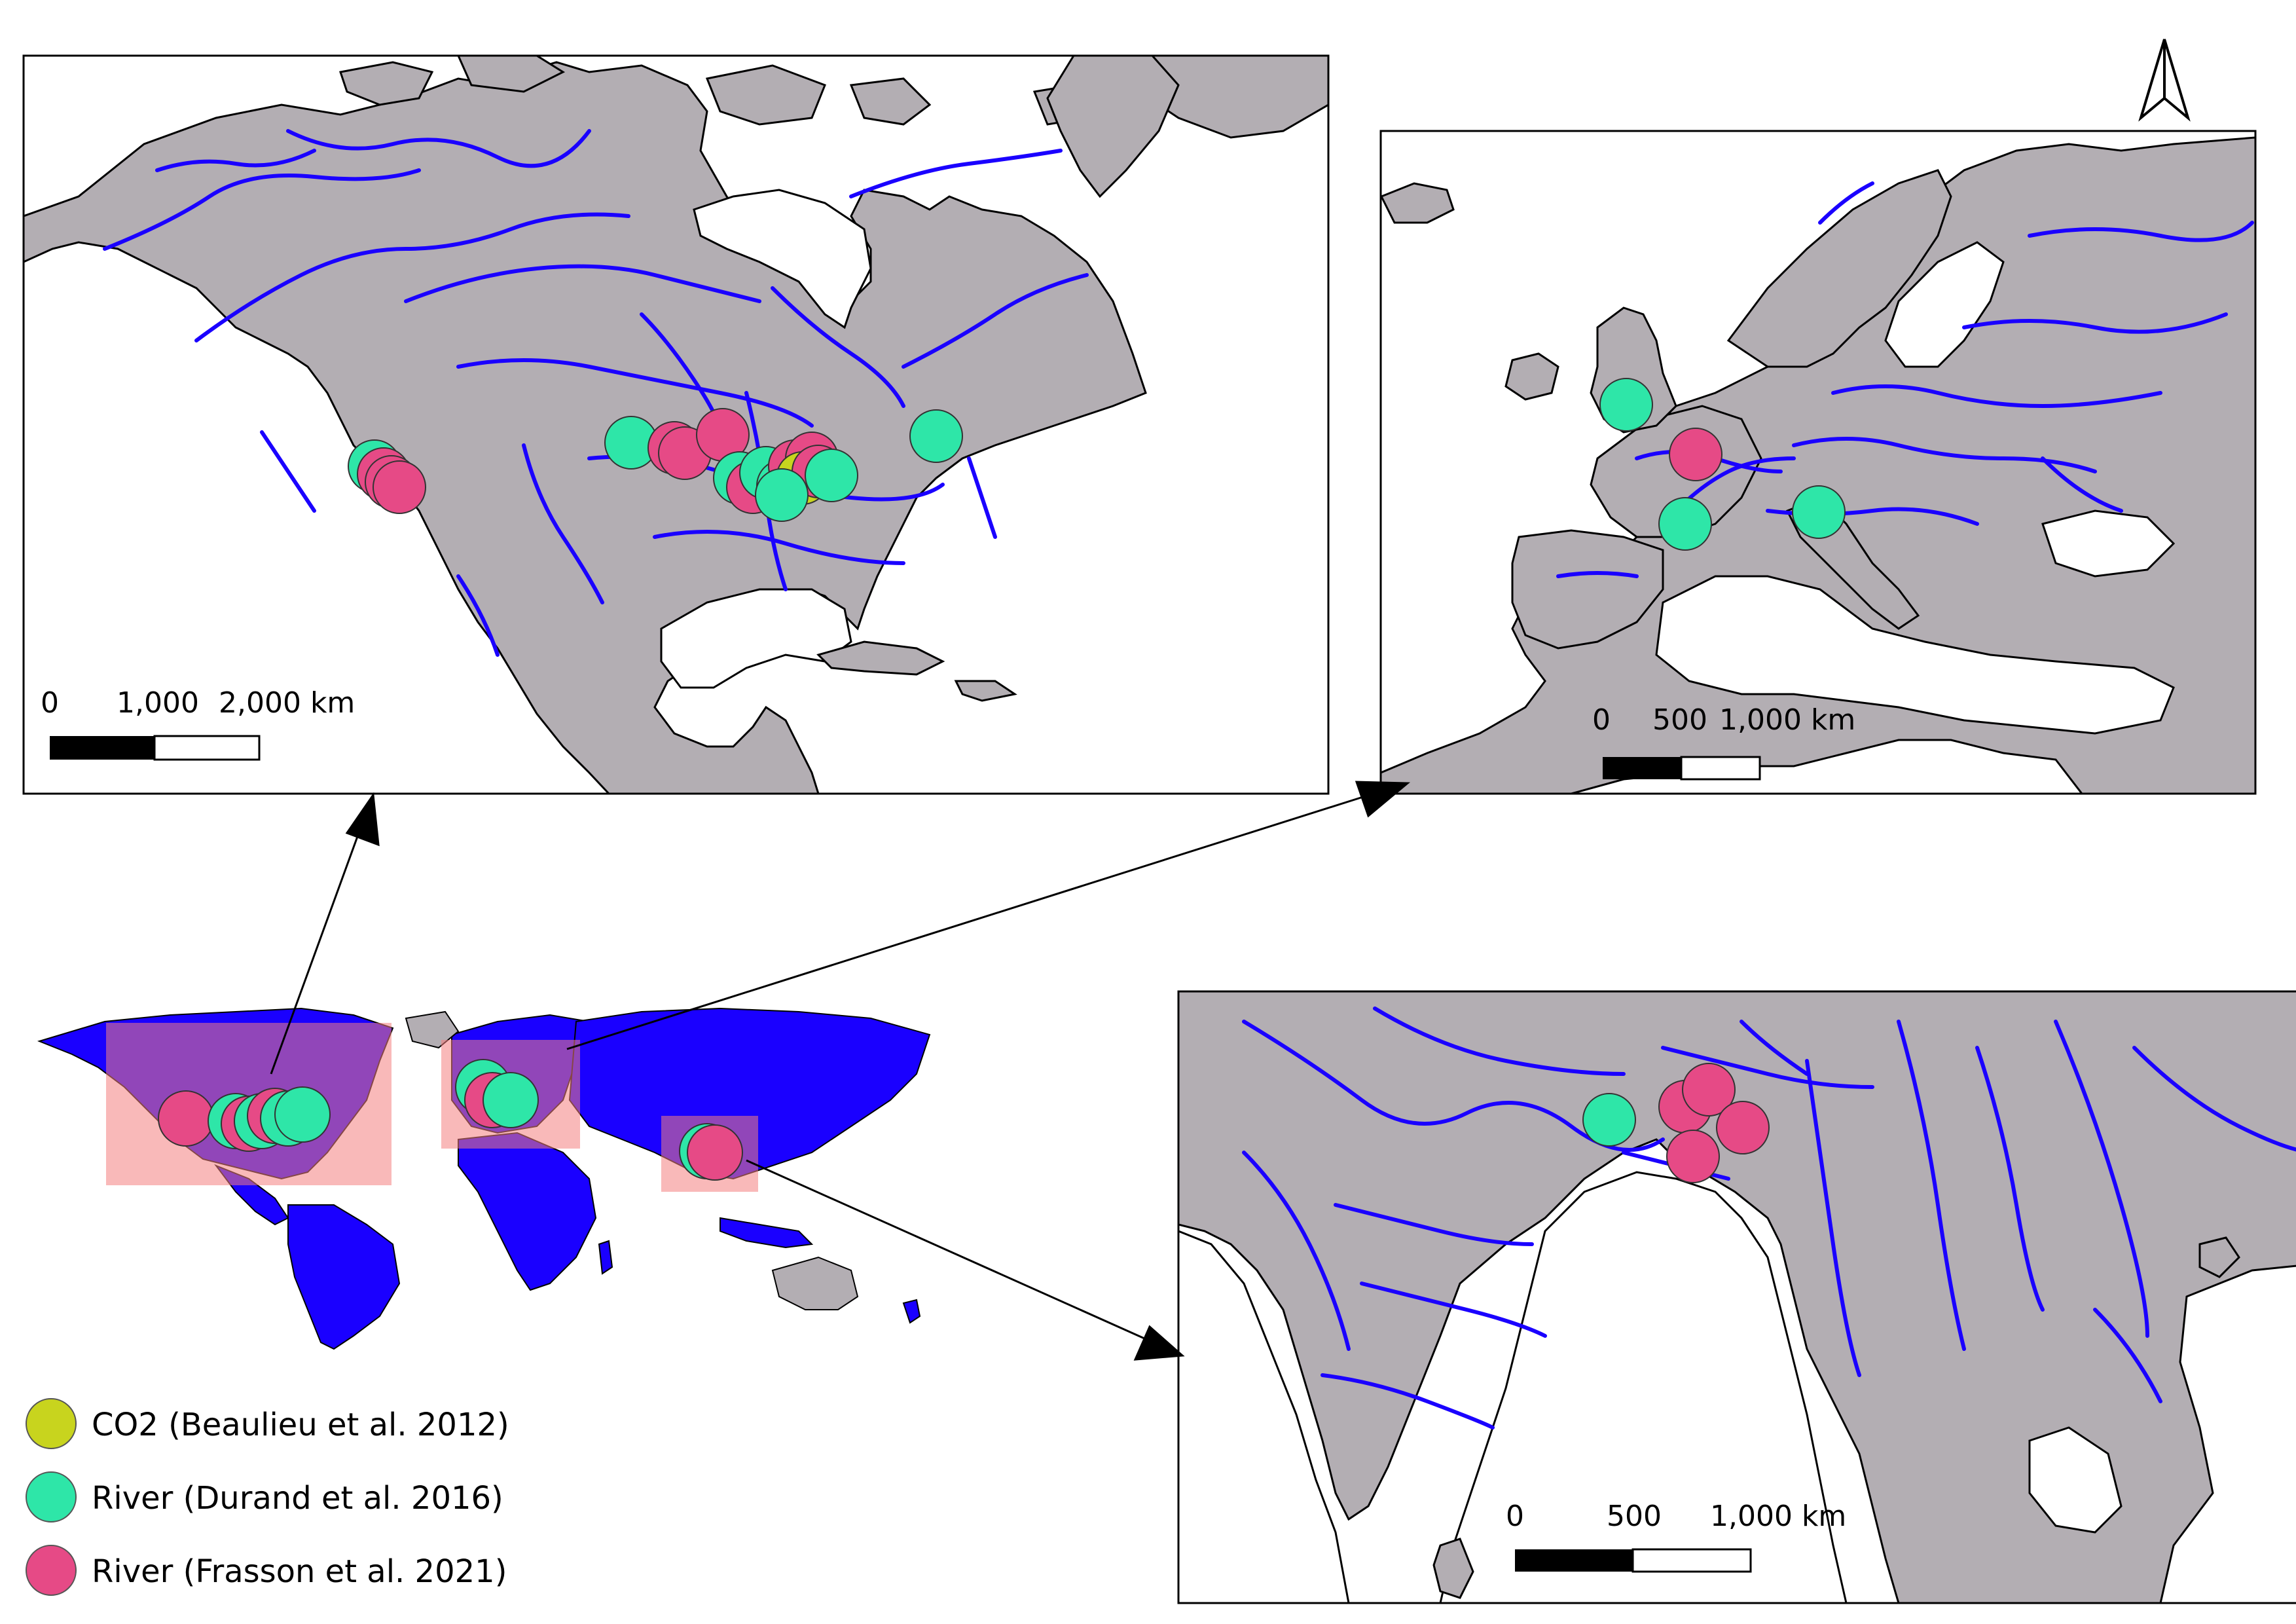 The height and width of the screenshot is (1624, 2296). Describe the element at coordinates (207, 748) in the screenshot. I see `na-scale-white` at that location.